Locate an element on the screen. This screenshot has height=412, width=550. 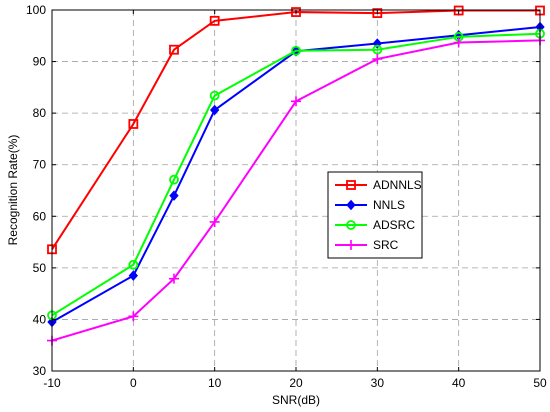
legend: ADNNLS NNLS ADSRC SRC is located at coordinates (375, 215).